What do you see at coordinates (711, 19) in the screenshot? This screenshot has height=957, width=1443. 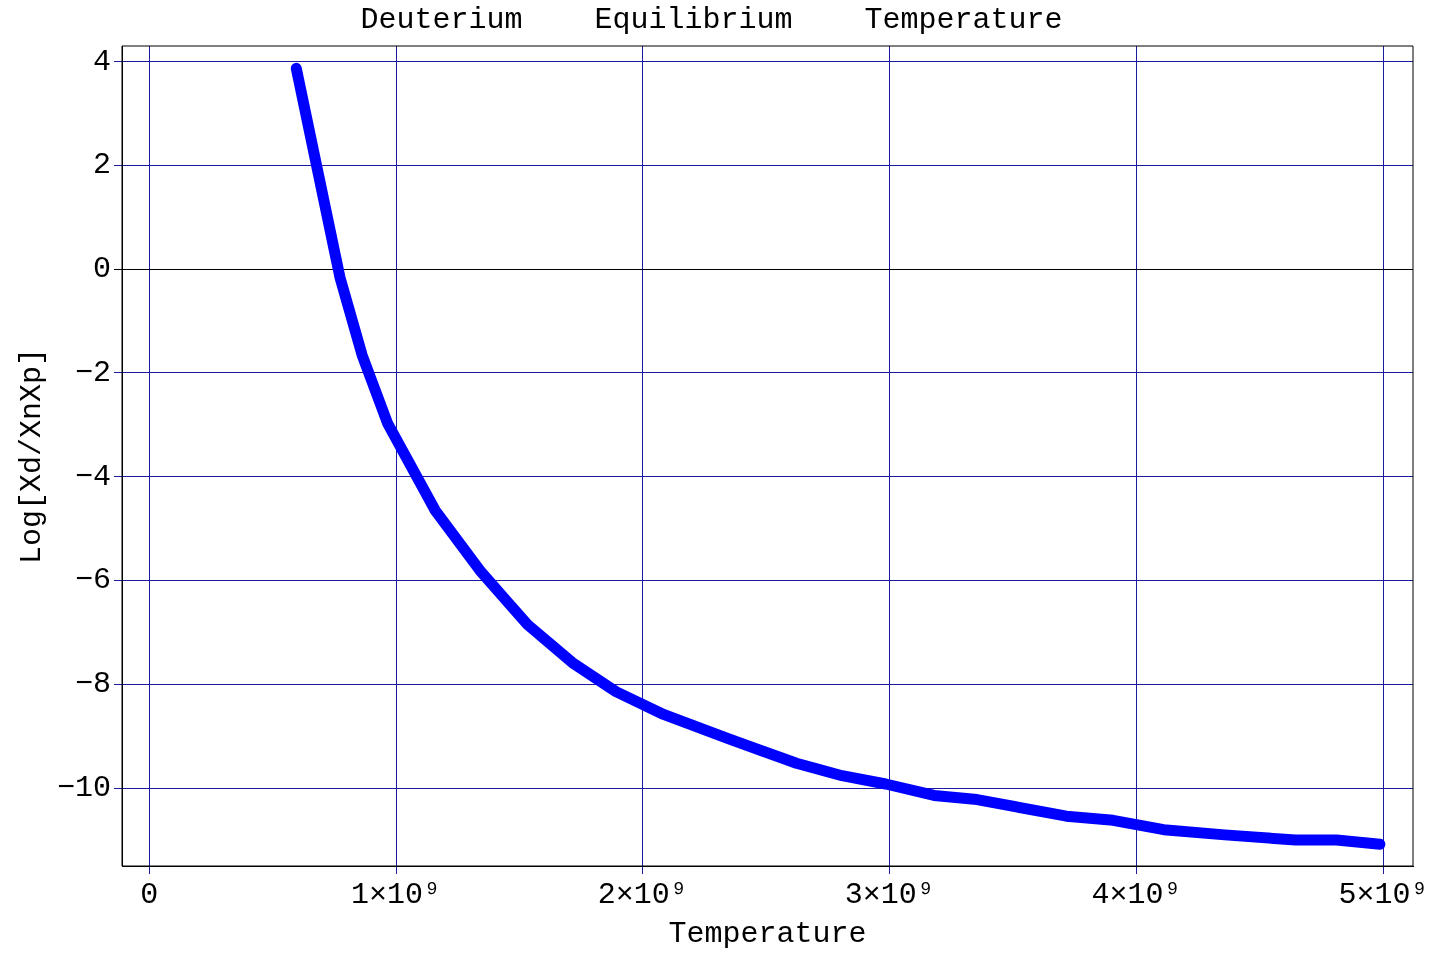 I see `chart-title: Deuterium Equilibrium Temperature` at bounding box center [711, 19].